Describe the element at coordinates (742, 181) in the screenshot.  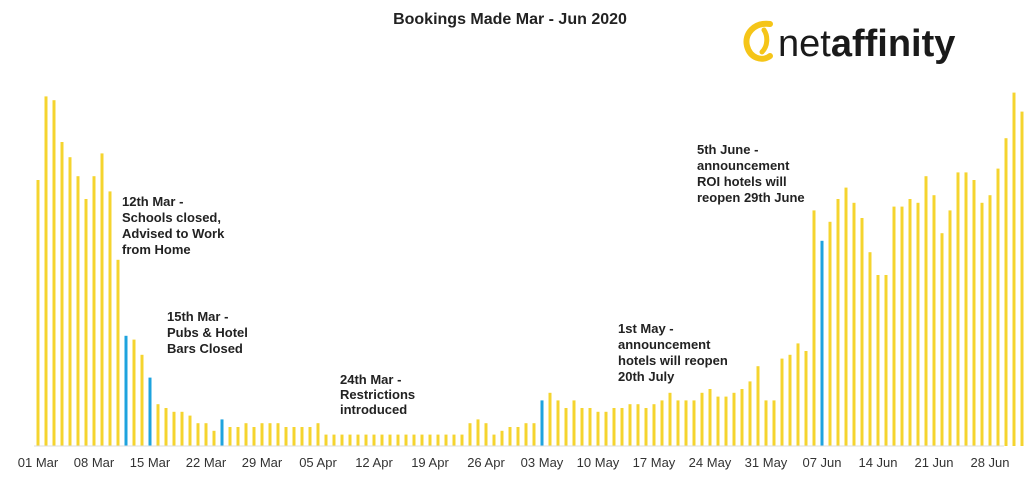
I see `annotation-line: ROI hotels will` at that location.